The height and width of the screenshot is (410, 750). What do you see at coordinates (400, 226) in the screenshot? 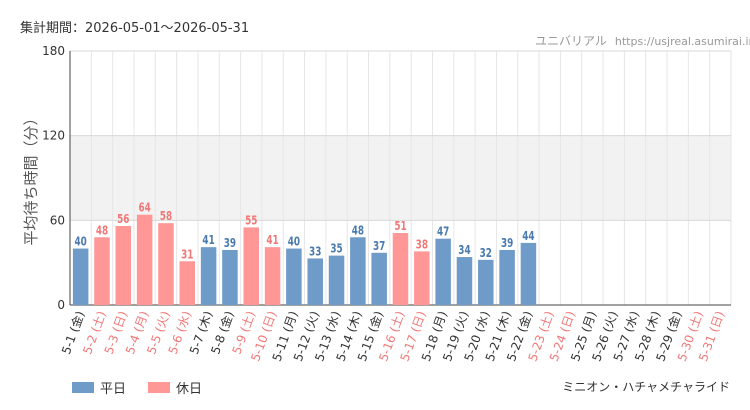
I see `bar-value-label: 51` at bounding box center [400, 226].